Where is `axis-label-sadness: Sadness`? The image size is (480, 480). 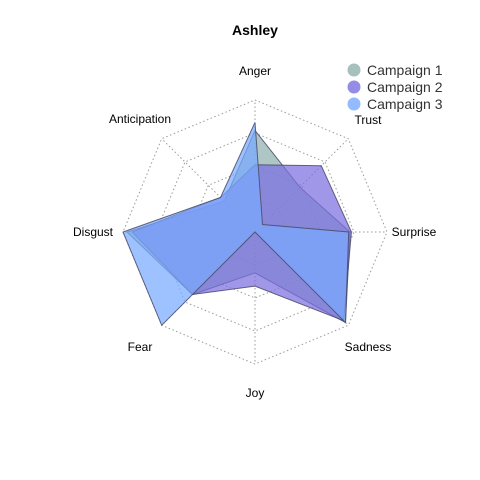 axis-label-sadness: Sadness is located at coordinates (368, 347).